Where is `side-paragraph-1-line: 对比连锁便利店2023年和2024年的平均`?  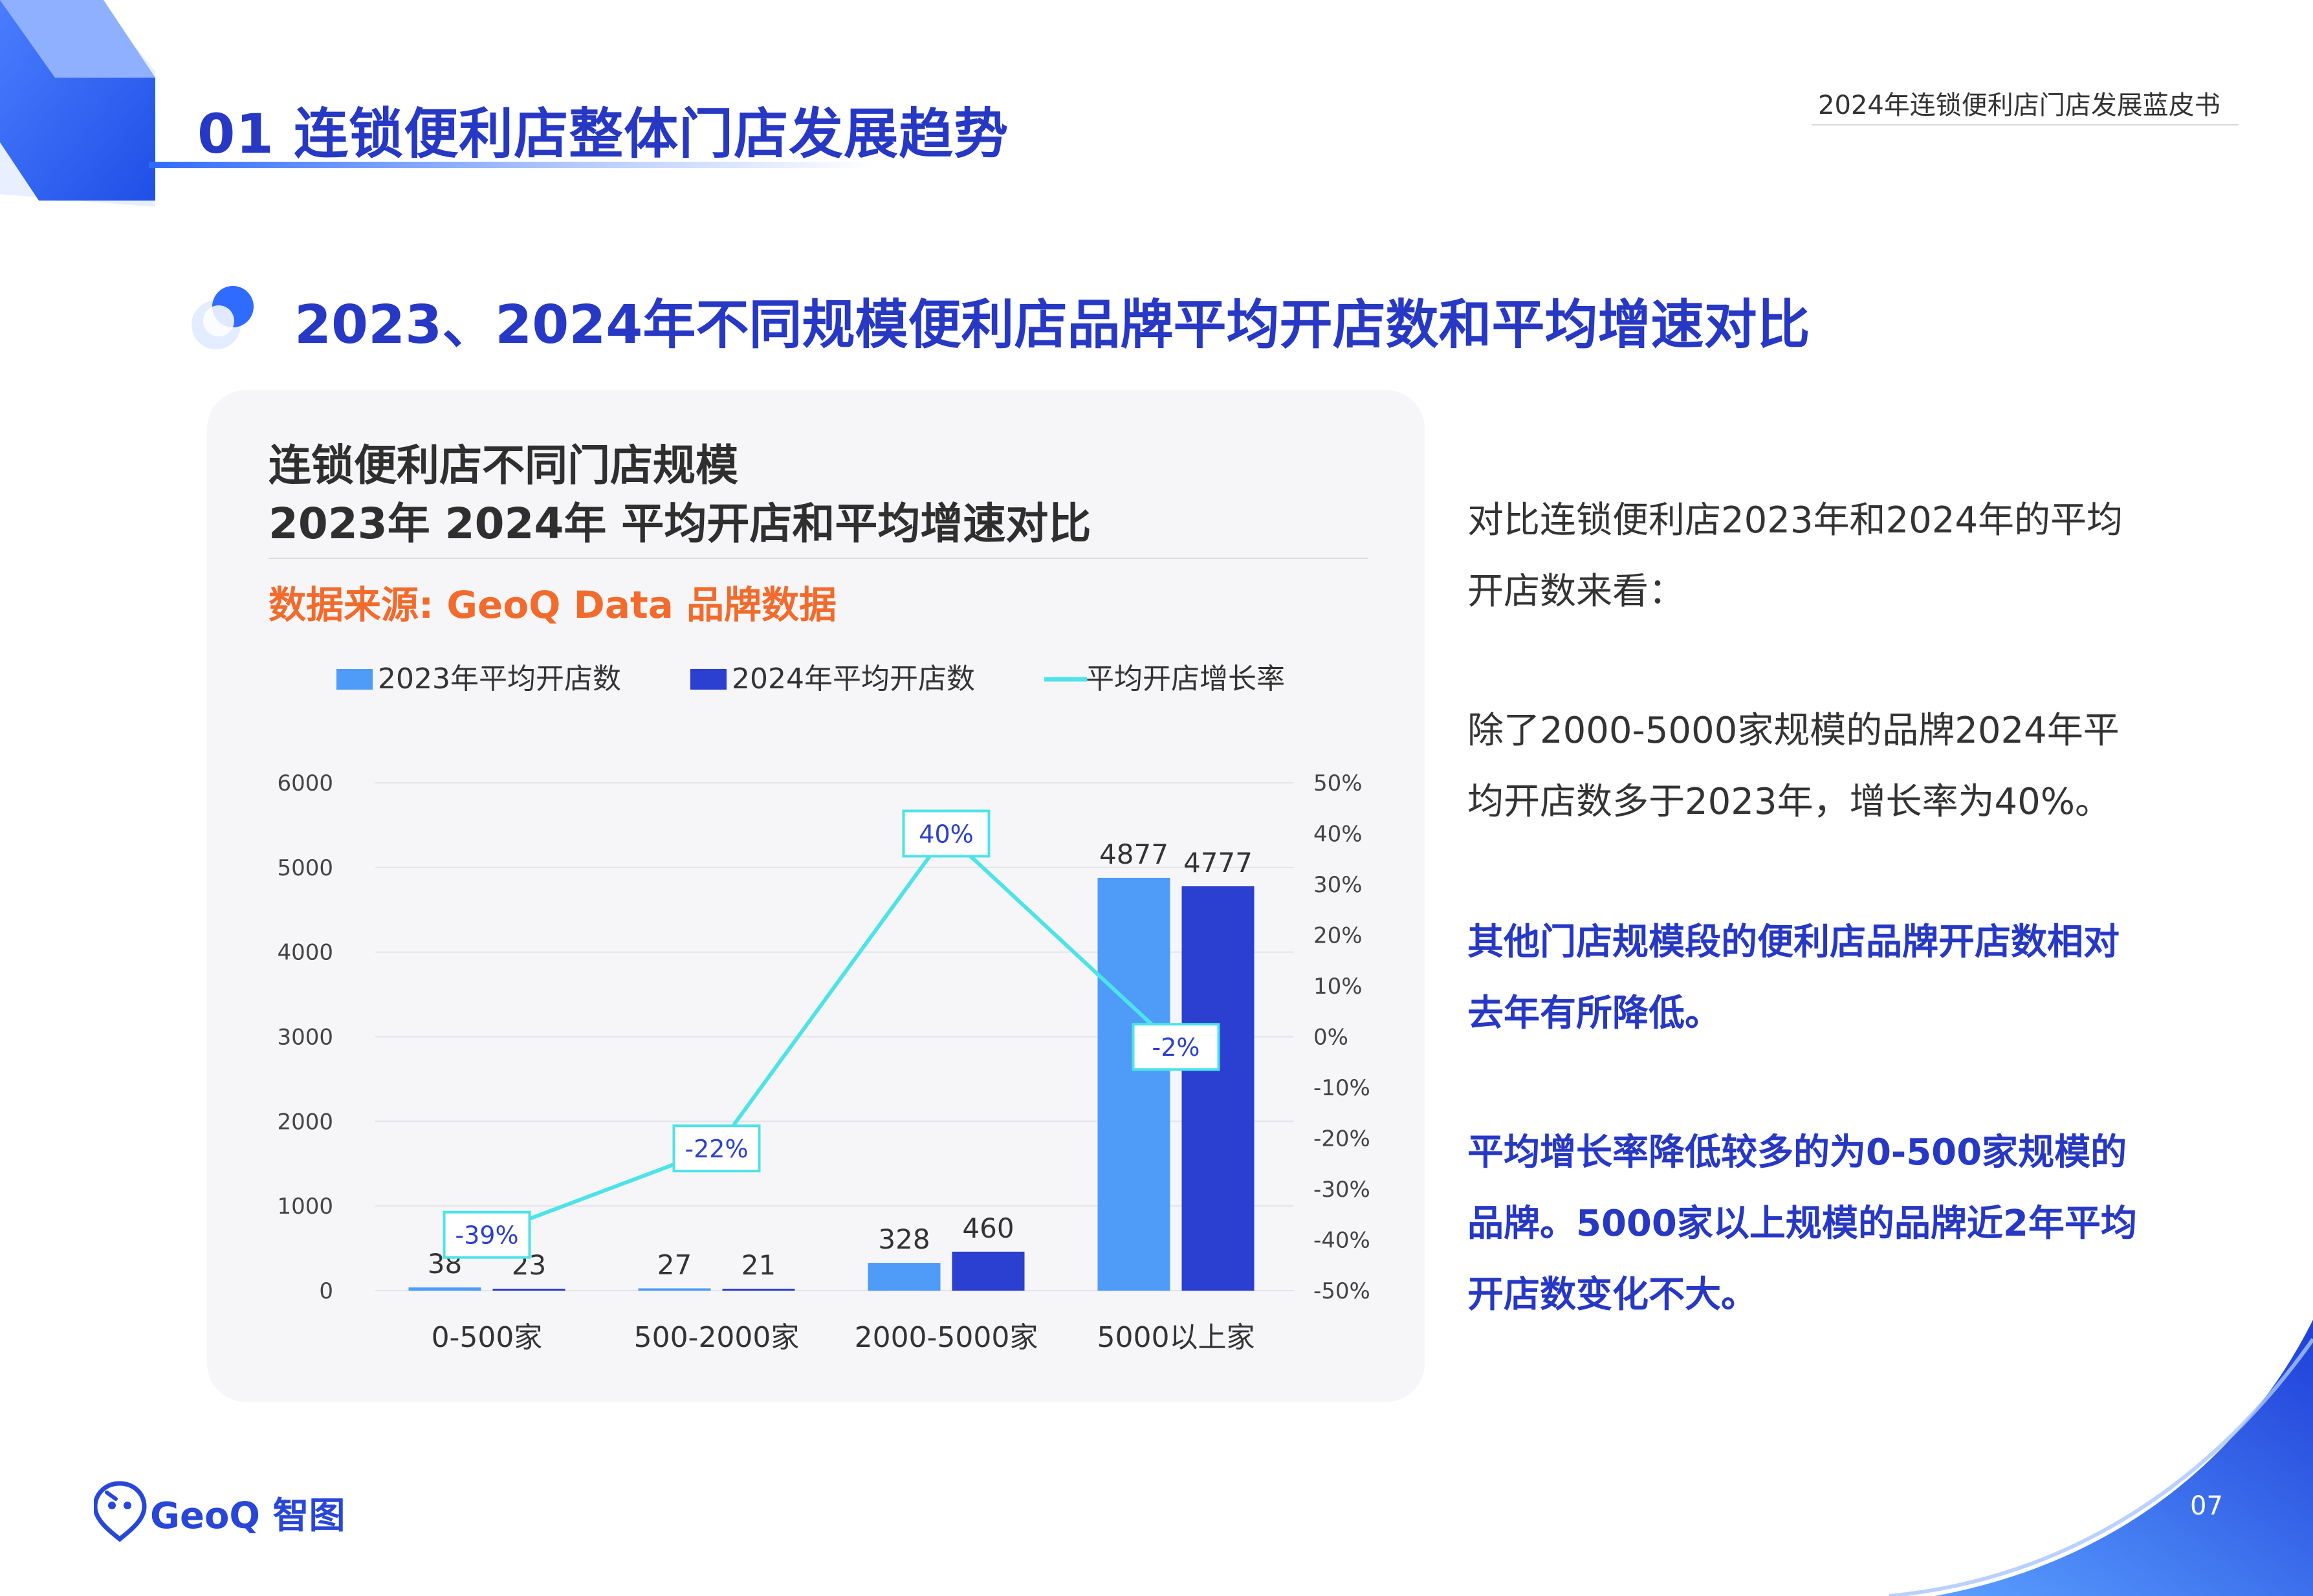
side-paragraph-1-line: 对比连锁便利店2023年和2024年的平均 is located at coordinates (1795, 520).